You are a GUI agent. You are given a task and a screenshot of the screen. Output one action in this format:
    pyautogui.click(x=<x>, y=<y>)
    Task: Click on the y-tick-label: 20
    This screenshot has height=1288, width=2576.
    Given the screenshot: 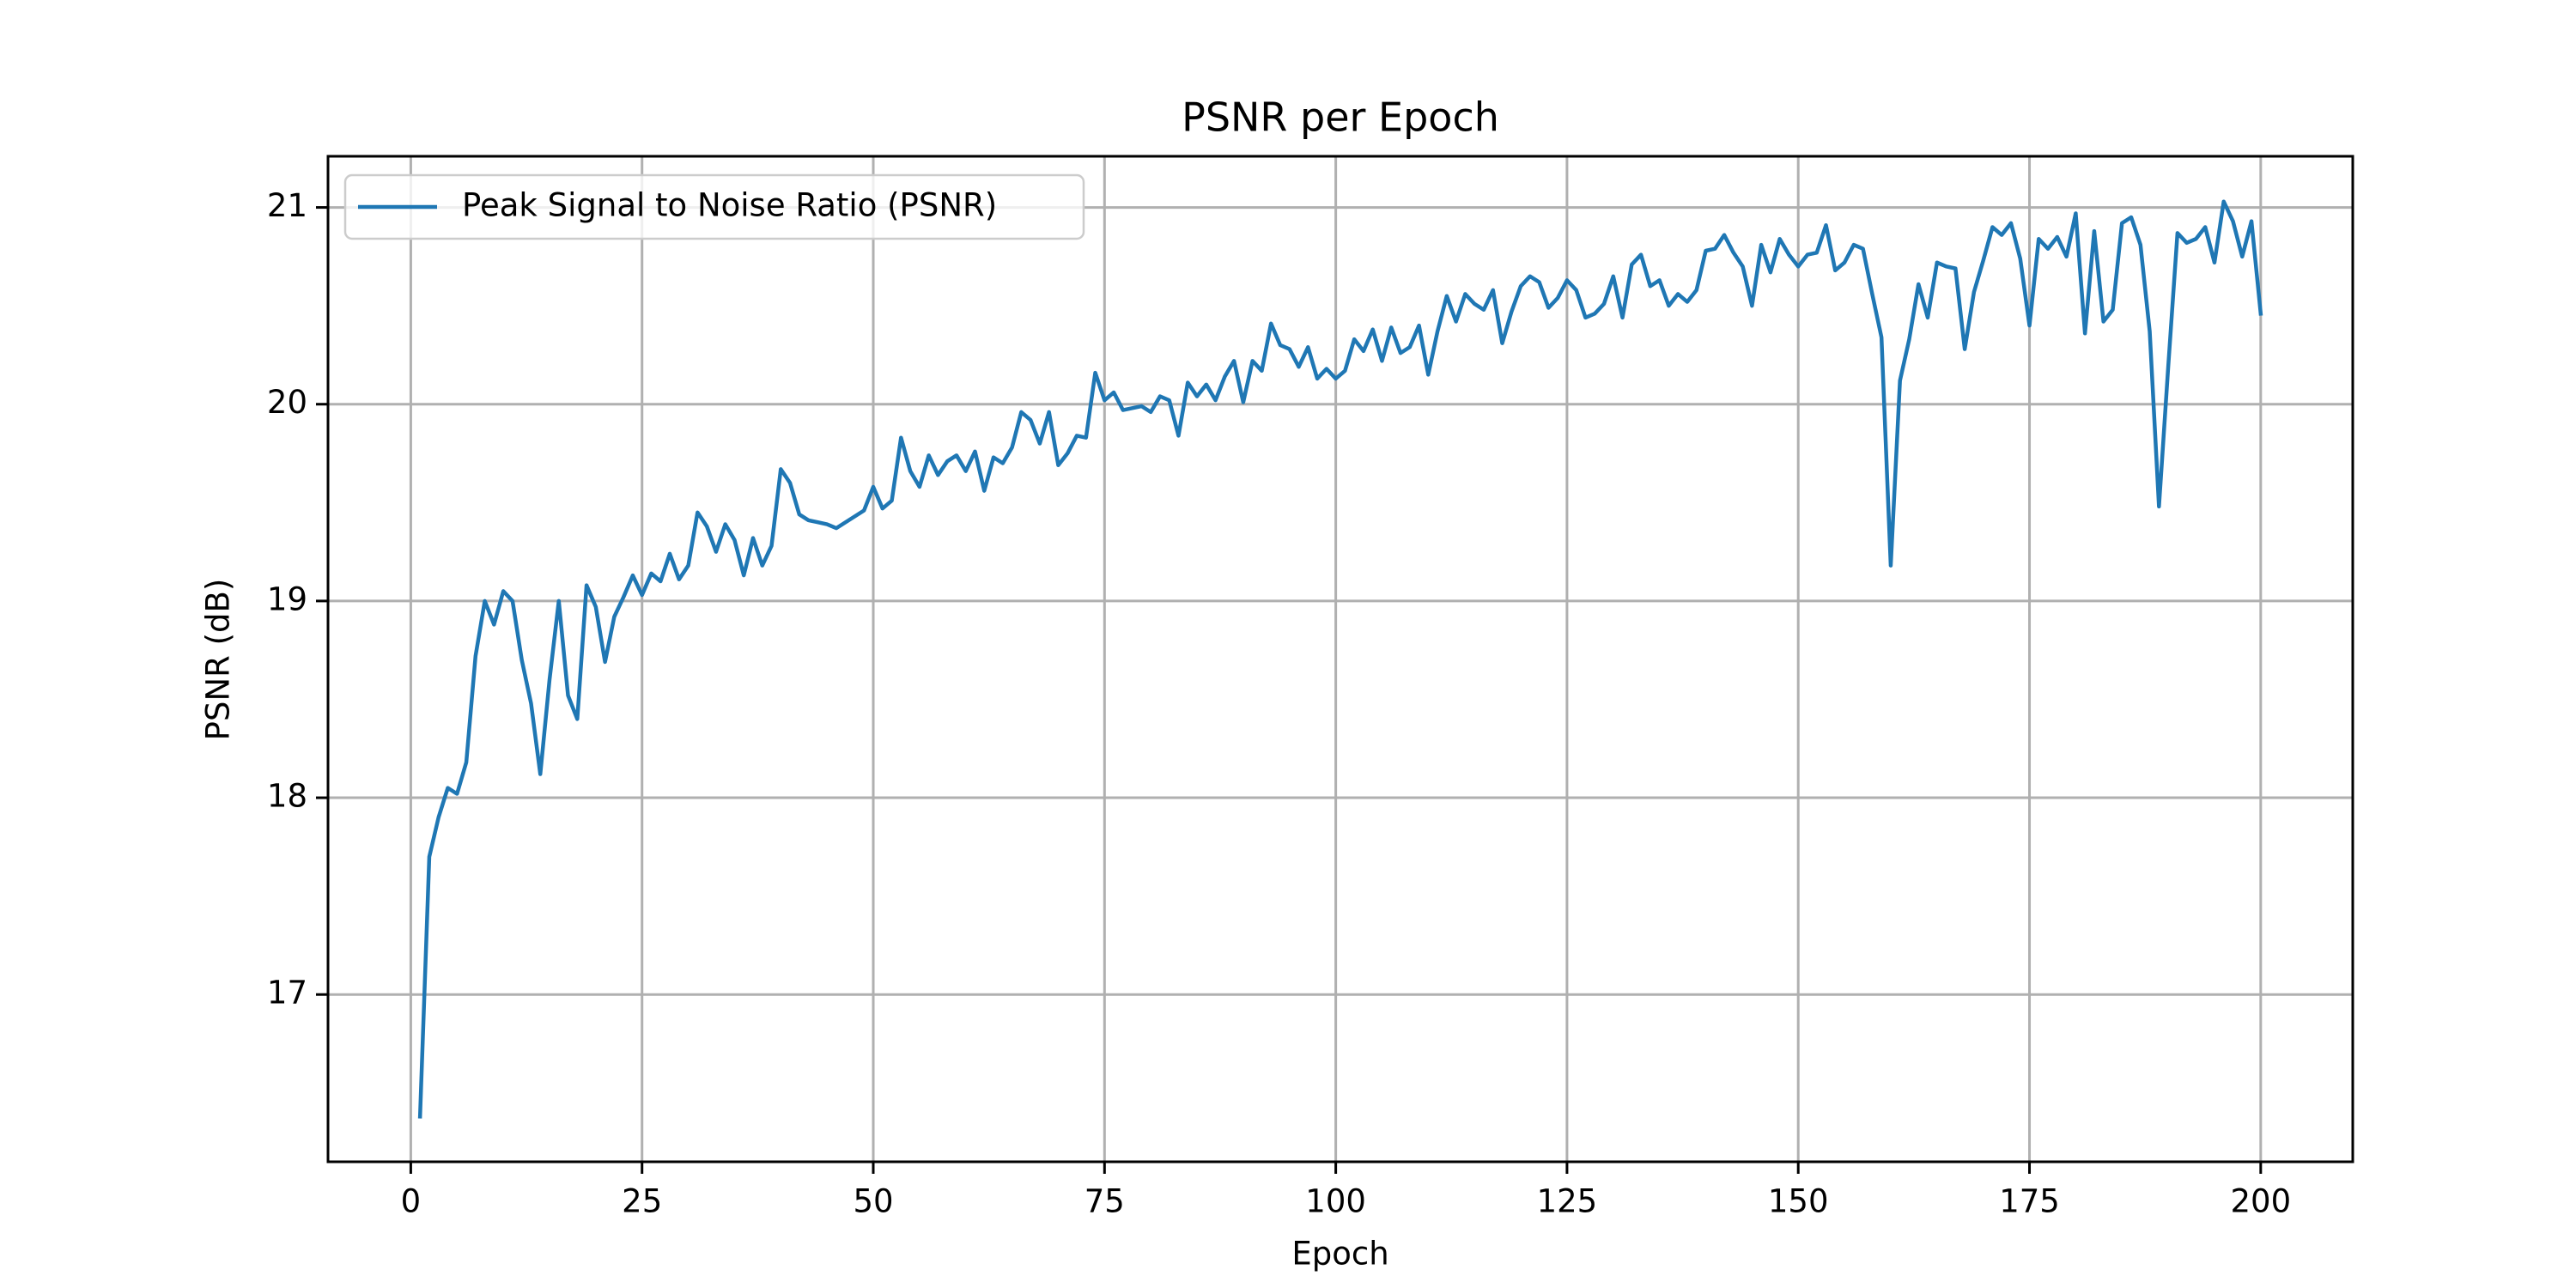 What is the action you would take?
    pyautogui.click(x=287, y=402)
    